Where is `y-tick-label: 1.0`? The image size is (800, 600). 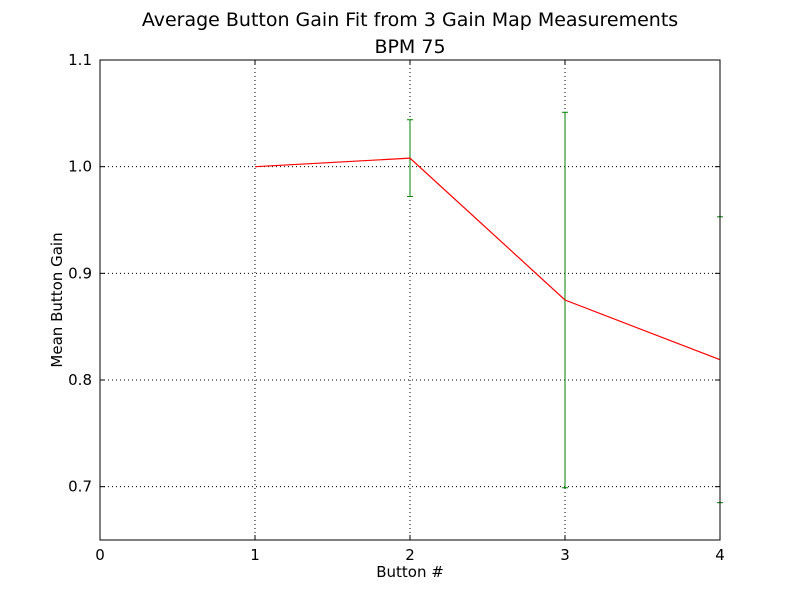 y-tick-label: 1.0 is located at coordinates (80, 167).